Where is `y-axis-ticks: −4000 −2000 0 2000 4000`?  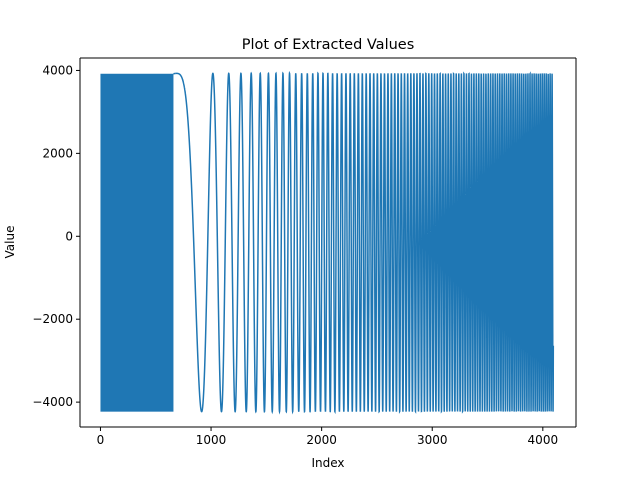
y-axis-ticks: −4000 −2000 0 2000 4000 is located at coordinates (56, 236).